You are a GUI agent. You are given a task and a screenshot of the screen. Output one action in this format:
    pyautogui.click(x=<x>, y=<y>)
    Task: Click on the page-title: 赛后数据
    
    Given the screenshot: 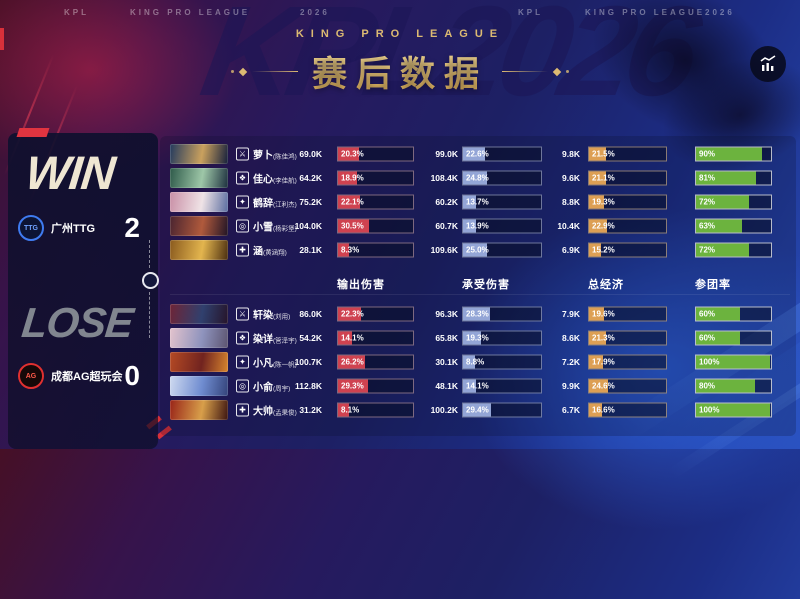 What is the action you would take?
    pyautogui.click(x=400, y=71)
    